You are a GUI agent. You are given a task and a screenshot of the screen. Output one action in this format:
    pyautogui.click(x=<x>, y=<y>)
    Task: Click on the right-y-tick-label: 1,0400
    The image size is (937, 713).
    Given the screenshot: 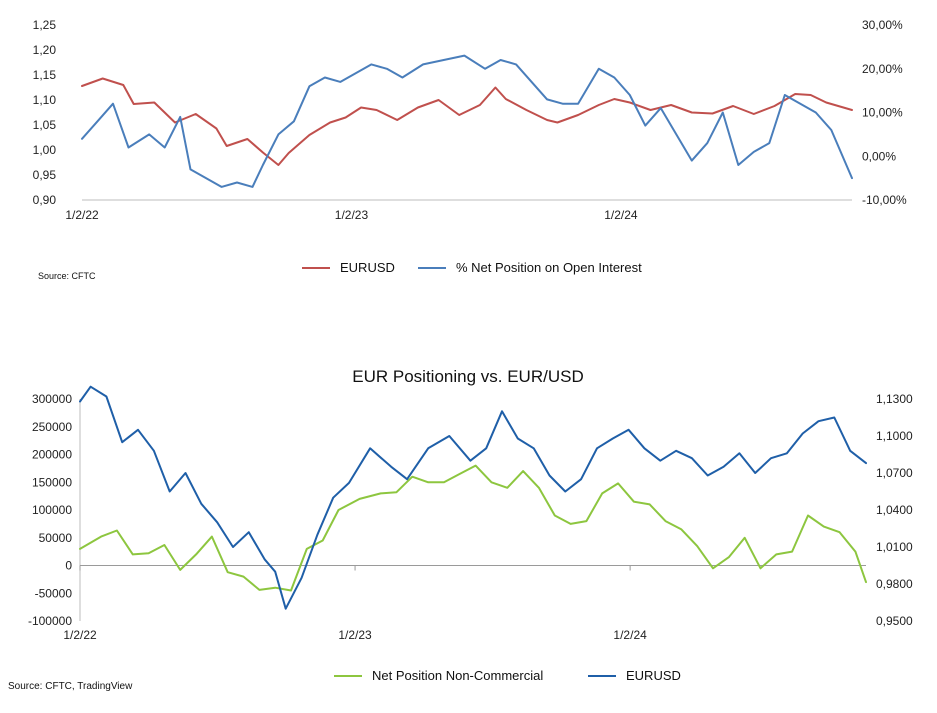 What is the action you would take?
    pyautogui.click(x=894, y=510)
    